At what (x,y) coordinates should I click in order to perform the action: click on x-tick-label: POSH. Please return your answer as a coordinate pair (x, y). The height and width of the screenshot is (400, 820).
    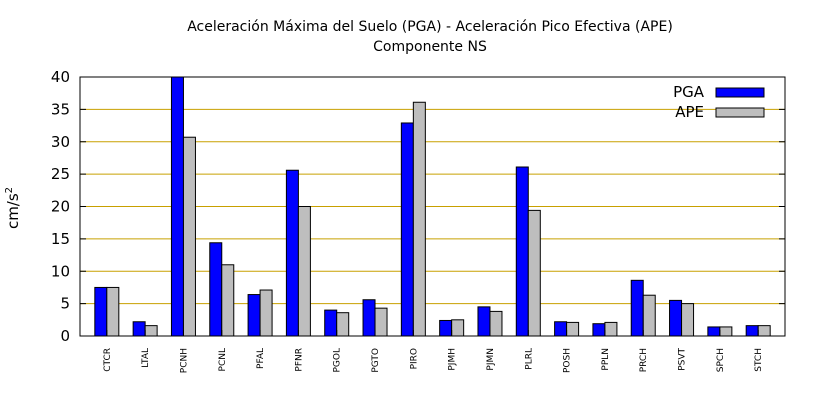
    Looking at the image, I should click on (568, 360).